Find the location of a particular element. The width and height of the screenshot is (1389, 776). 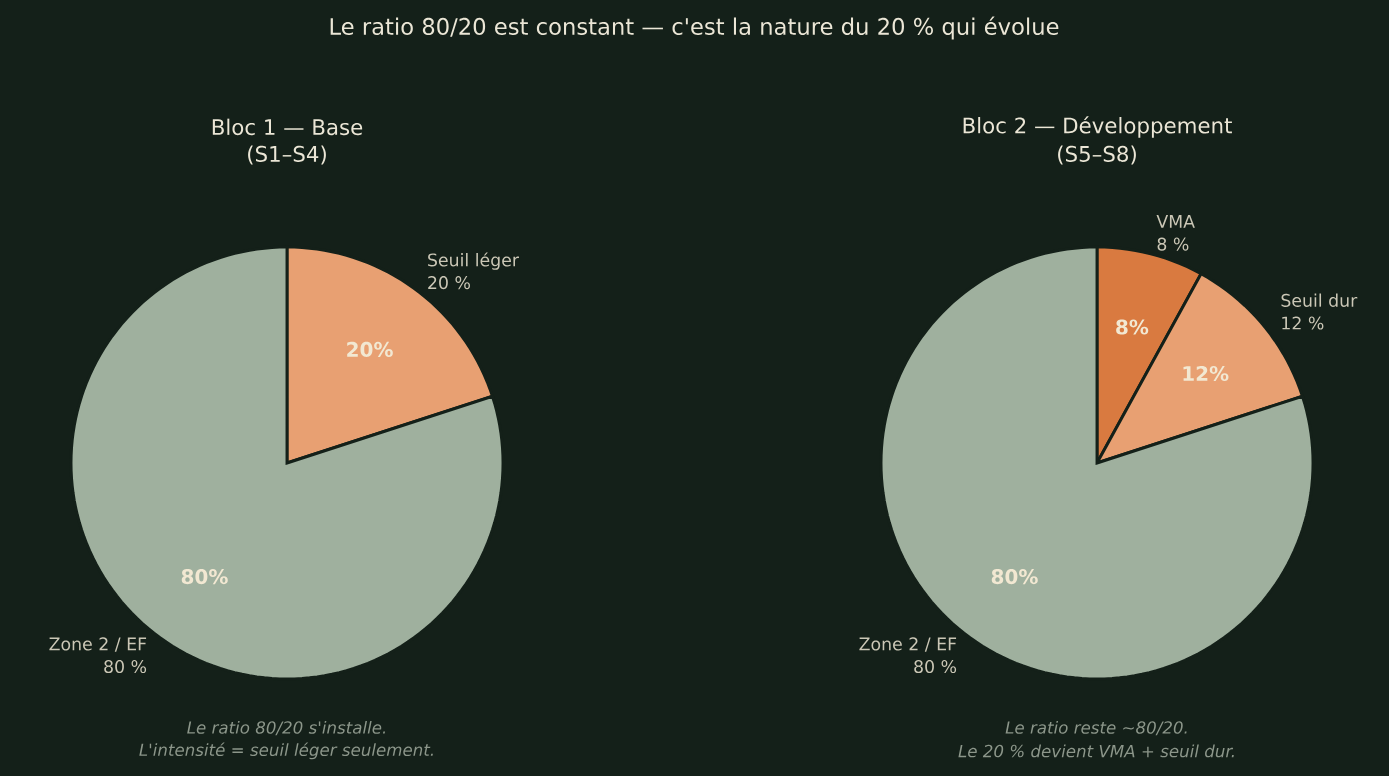

data-label: 20% is located at coordinates (370, 349).